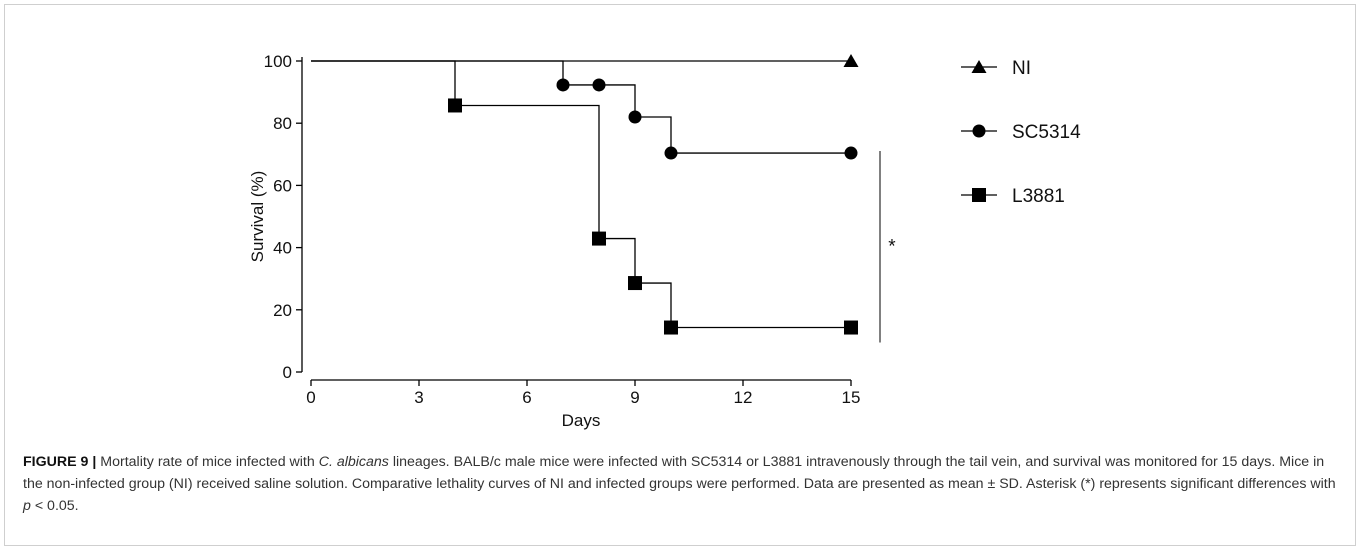  Describe the element at coordinates (282, 310) in the screenshot. I see `y-tick-label: 20` at that location.